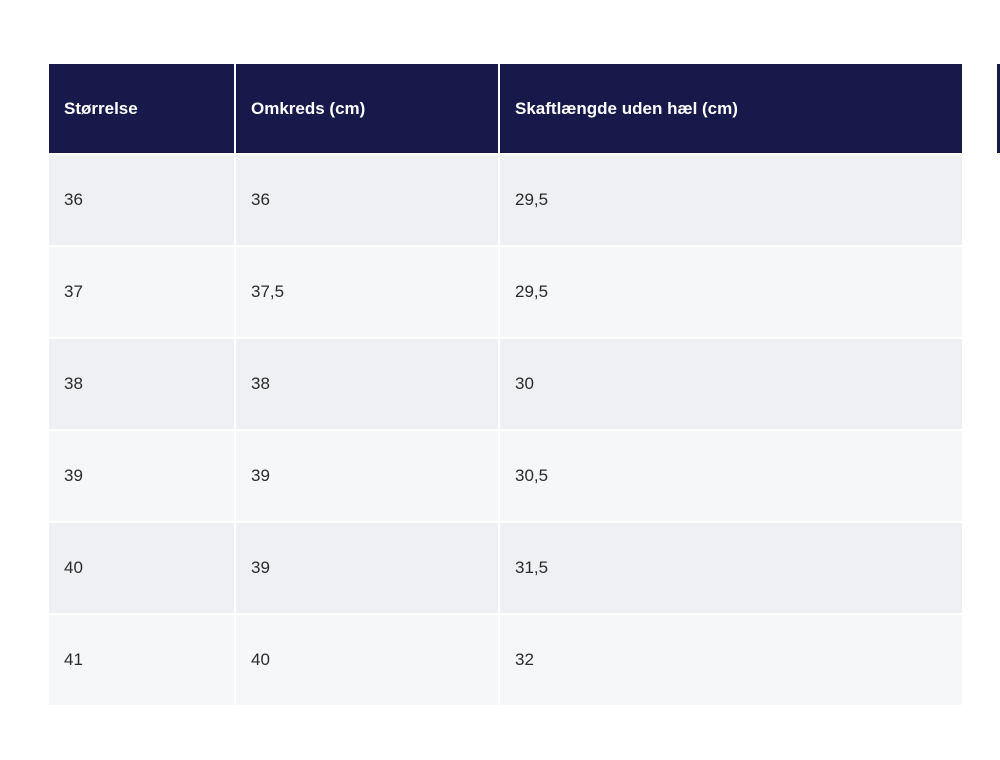 This screenshot has height=760, width=1000. I want to click on cell-size: 37, so click(141, 292).